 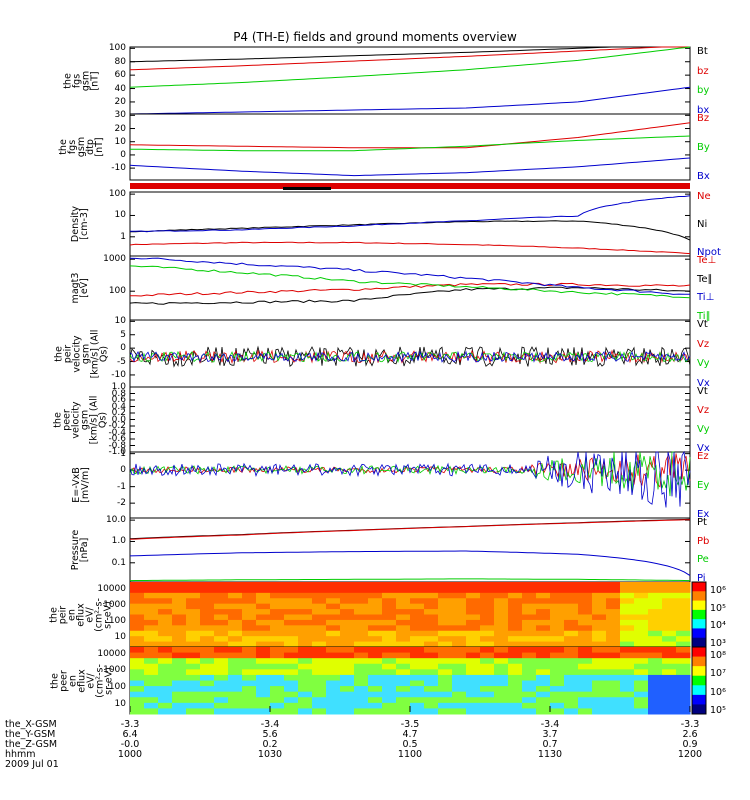 I want to click on y-tick-label: 40, so click(x=120, y=88).